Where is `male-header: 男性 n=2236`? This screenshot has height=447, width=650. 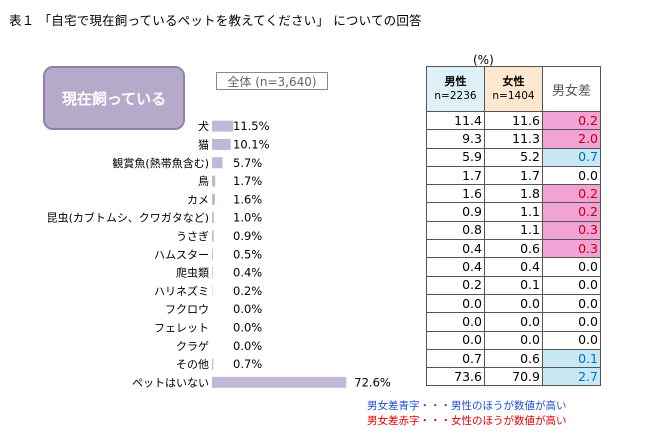
male-header: 男性 n=2236 is located at coordinates (455, 89).